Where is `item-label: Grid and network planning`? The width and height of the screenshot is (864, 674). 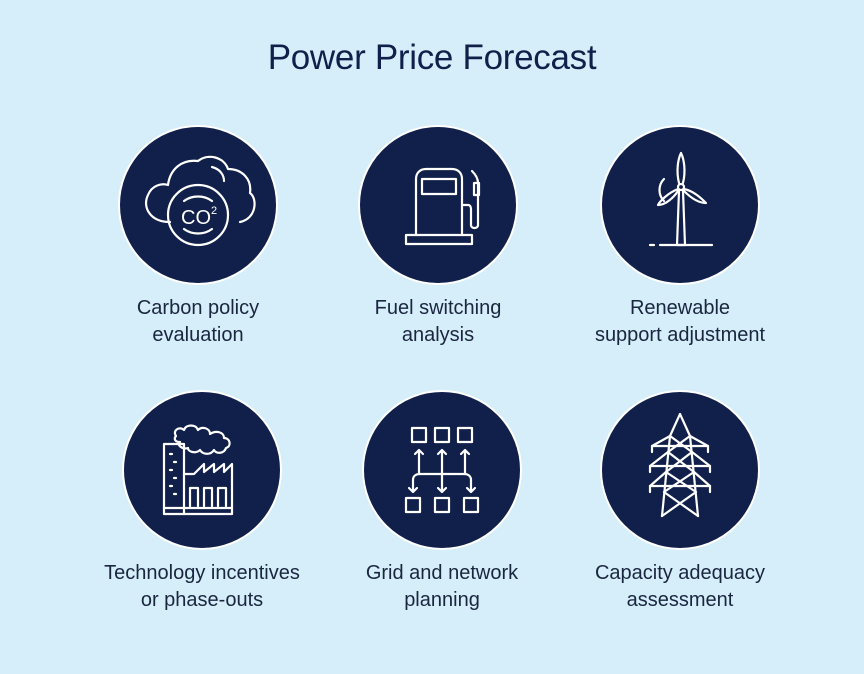
item-label: Grid and network planning is located at coordinates (442, 586).